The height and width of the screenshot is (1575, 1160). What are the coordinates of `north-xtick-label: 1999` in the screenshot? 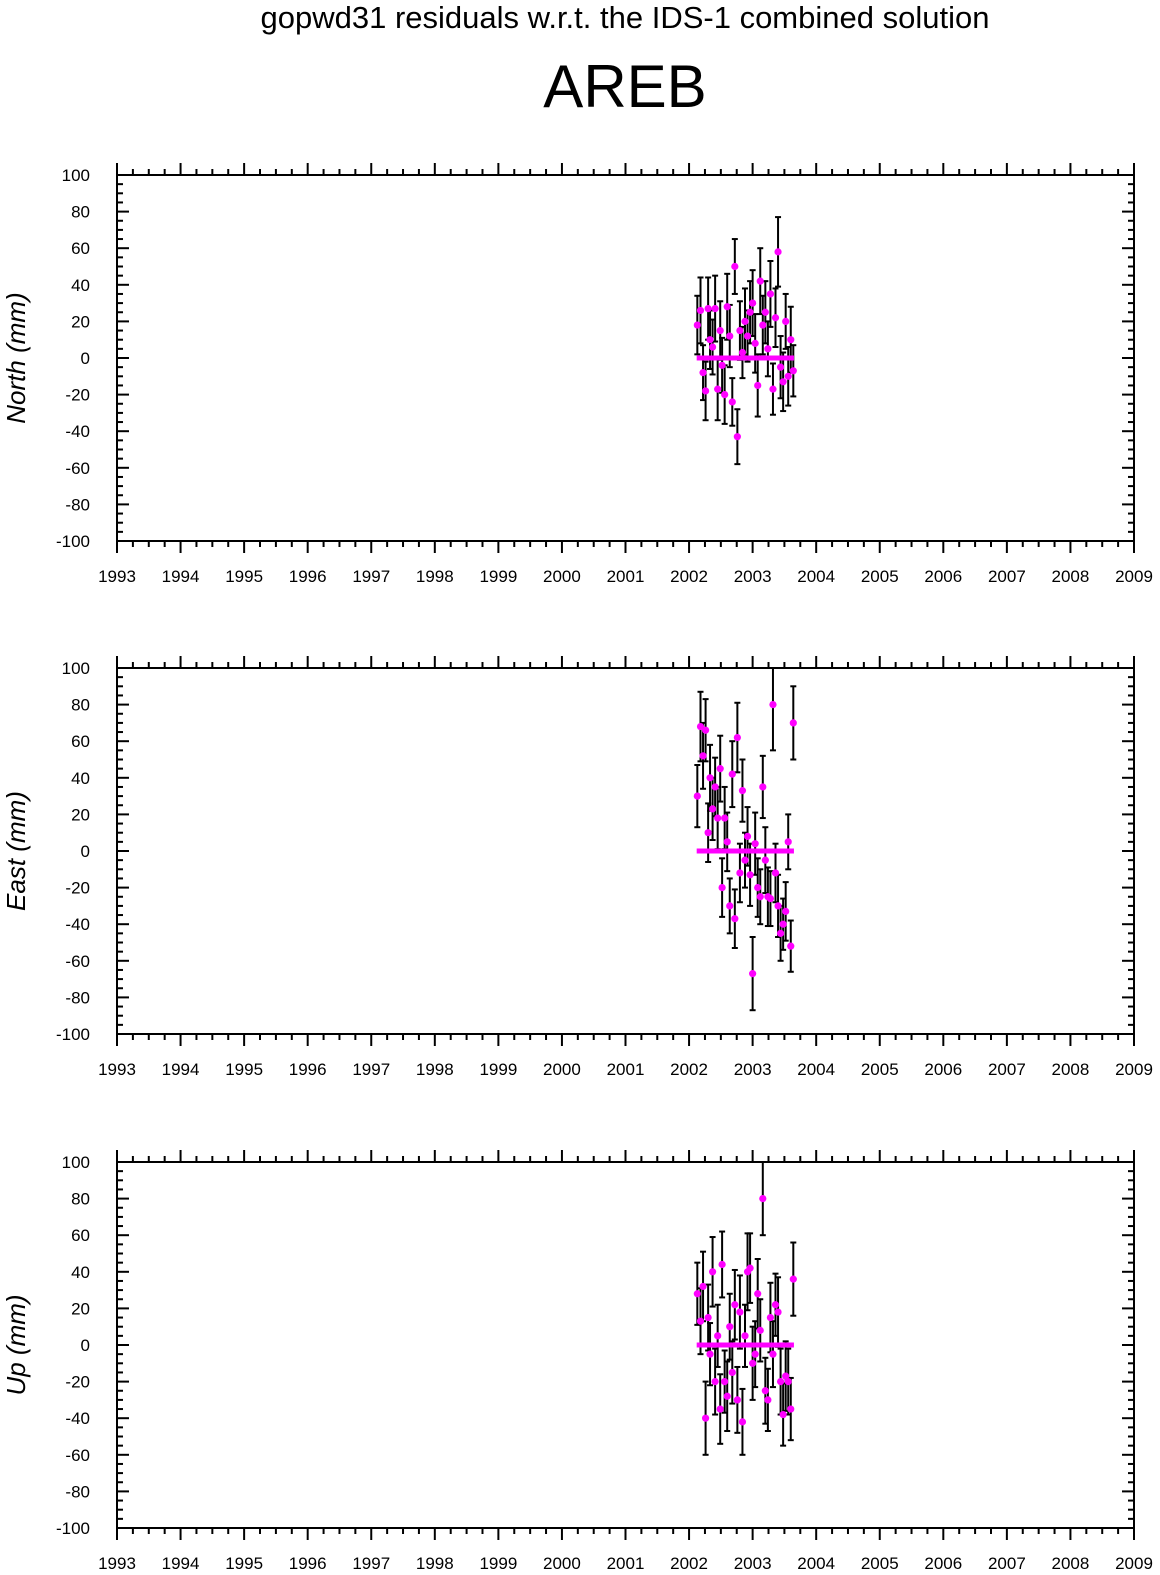 It's located at (498, 576).